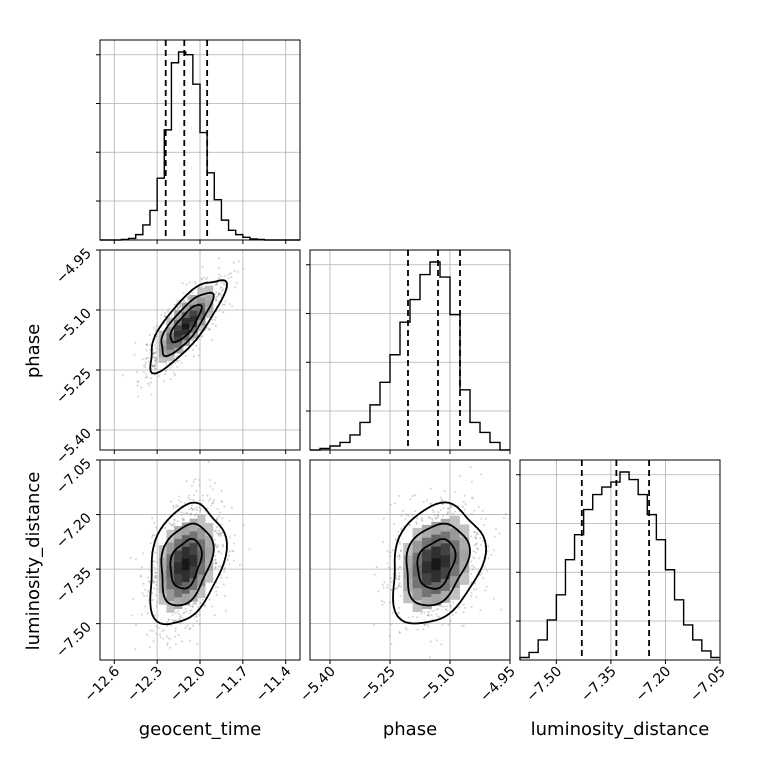  What do you see at coordinates (654, 685) in the screenshot?
I see `xtick-label-luminosity_distance: −7.20` at bounding box center [654, 685].